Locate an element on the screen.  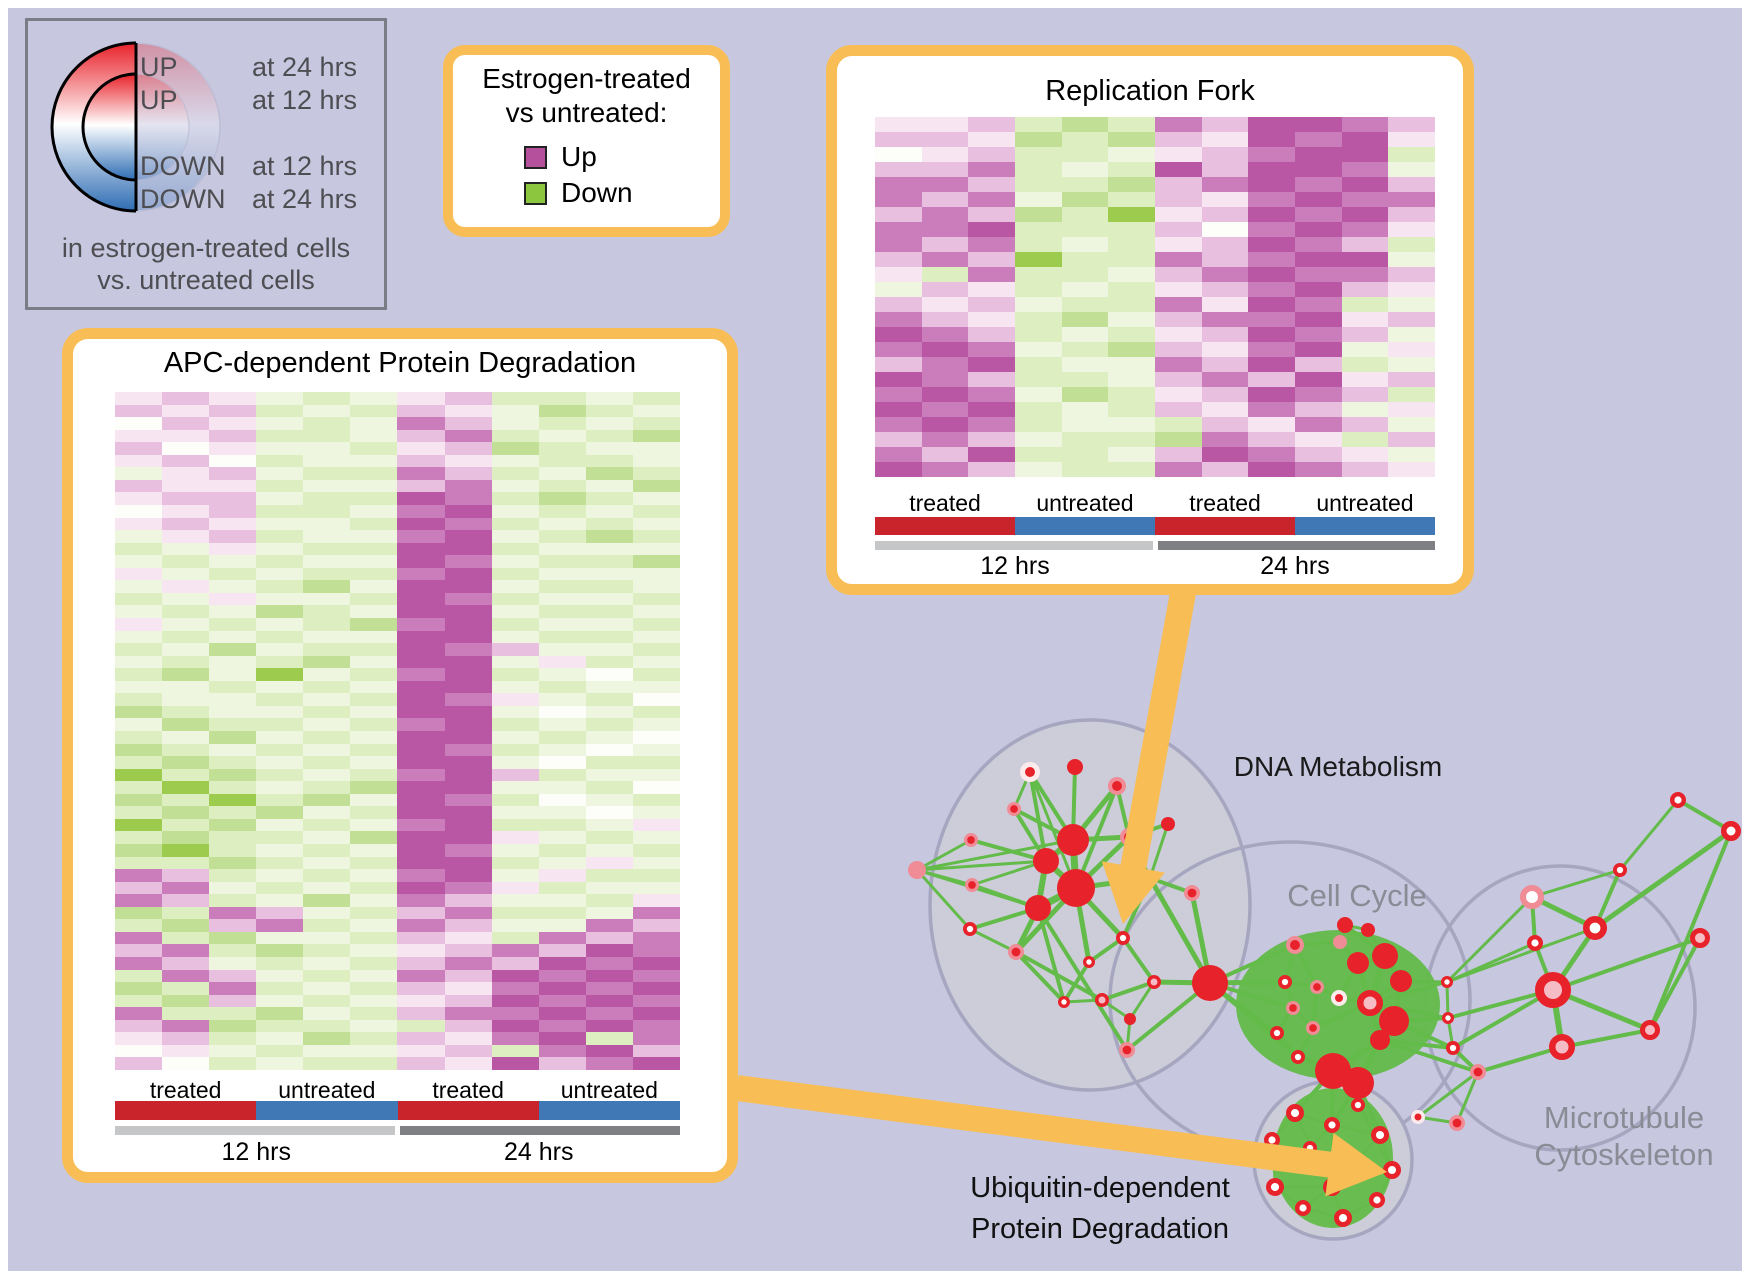
apc-12hr-label: 12 hrs is located at coordinates (256, 1152).